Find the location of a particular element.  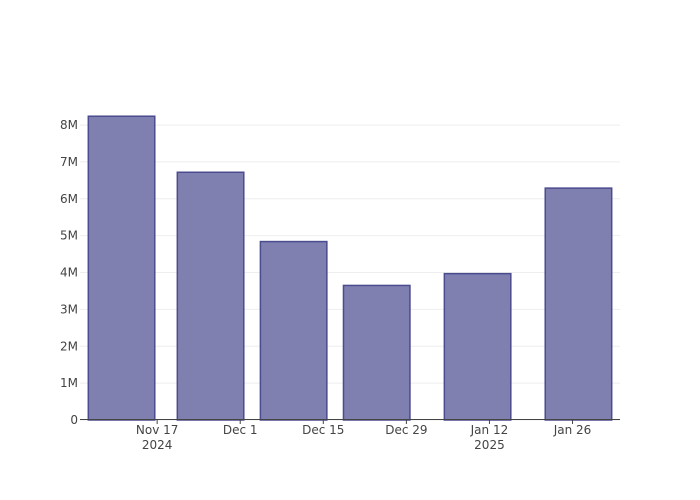

y-tick-label: 7M is located at coordinates (69, 162).